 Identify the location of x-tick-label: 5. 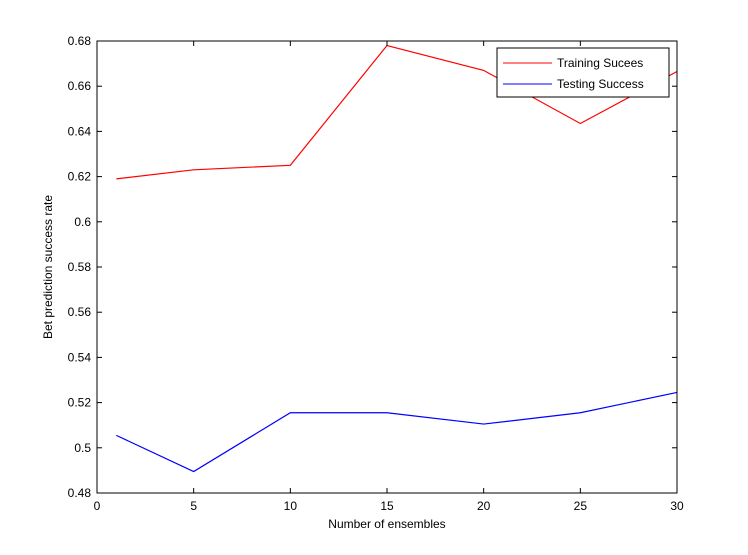
(193, 506).